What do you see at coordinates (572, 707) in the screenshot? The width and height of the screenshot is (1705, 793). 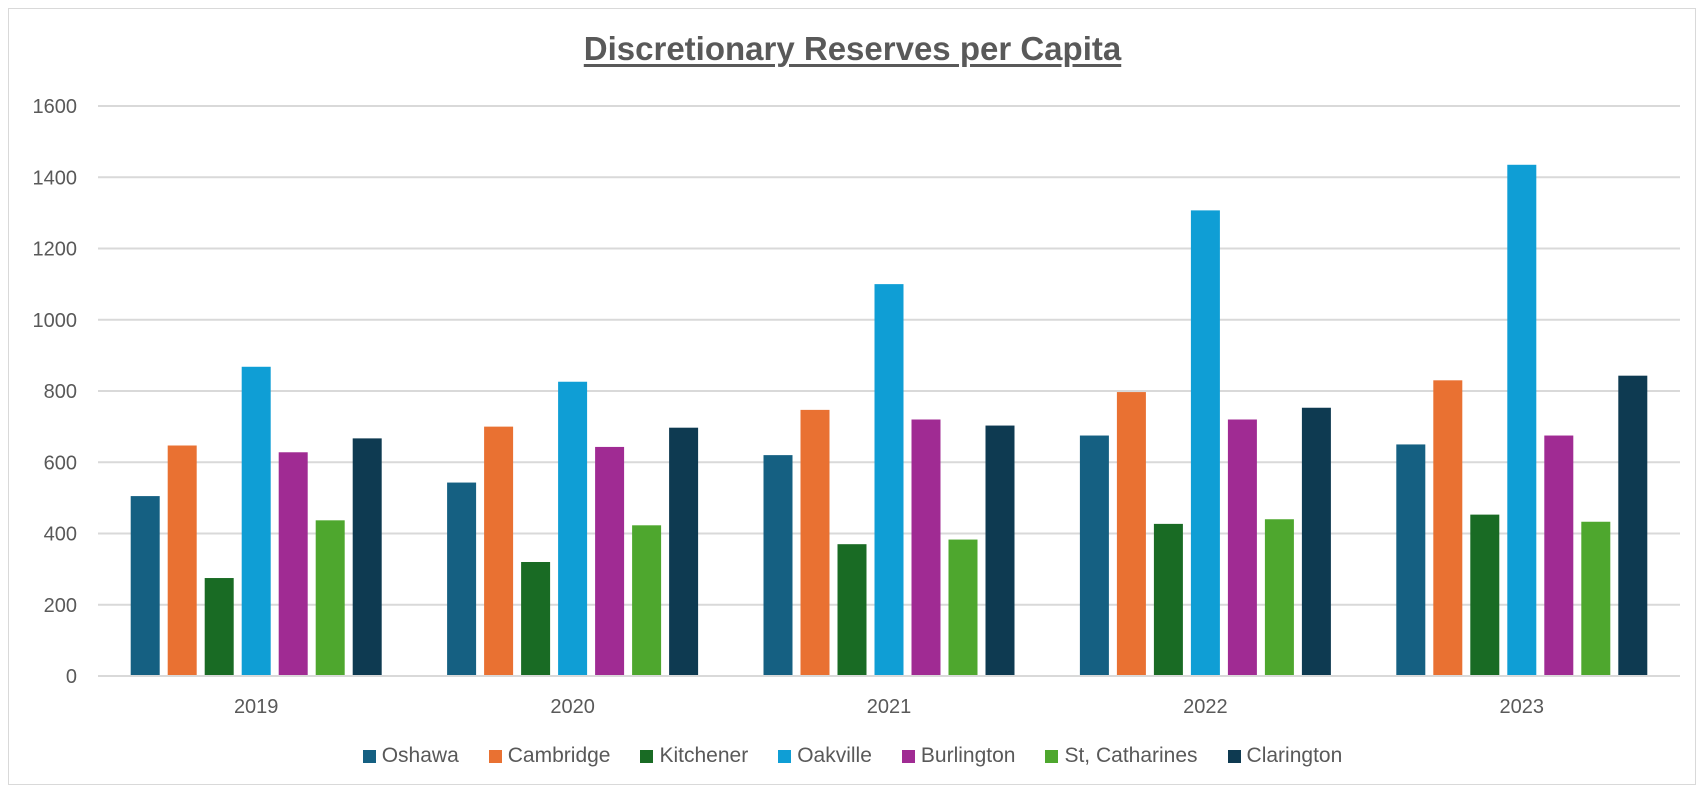 I see `x-tick-label: 2020` at bounding box center [572, 707].